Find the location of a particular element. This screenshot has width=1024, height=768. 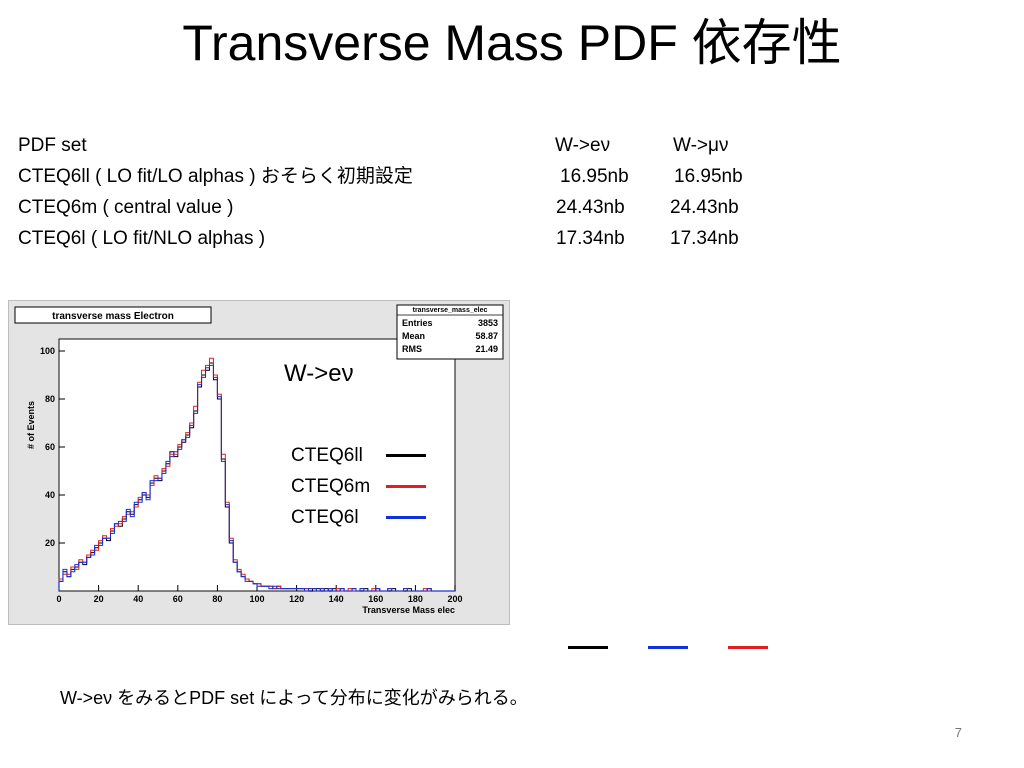

pdf-set-name: CTEQ6ll ( LO fit/LO alphas ) おそらく初期設定 is located at coordinates (215, 176).